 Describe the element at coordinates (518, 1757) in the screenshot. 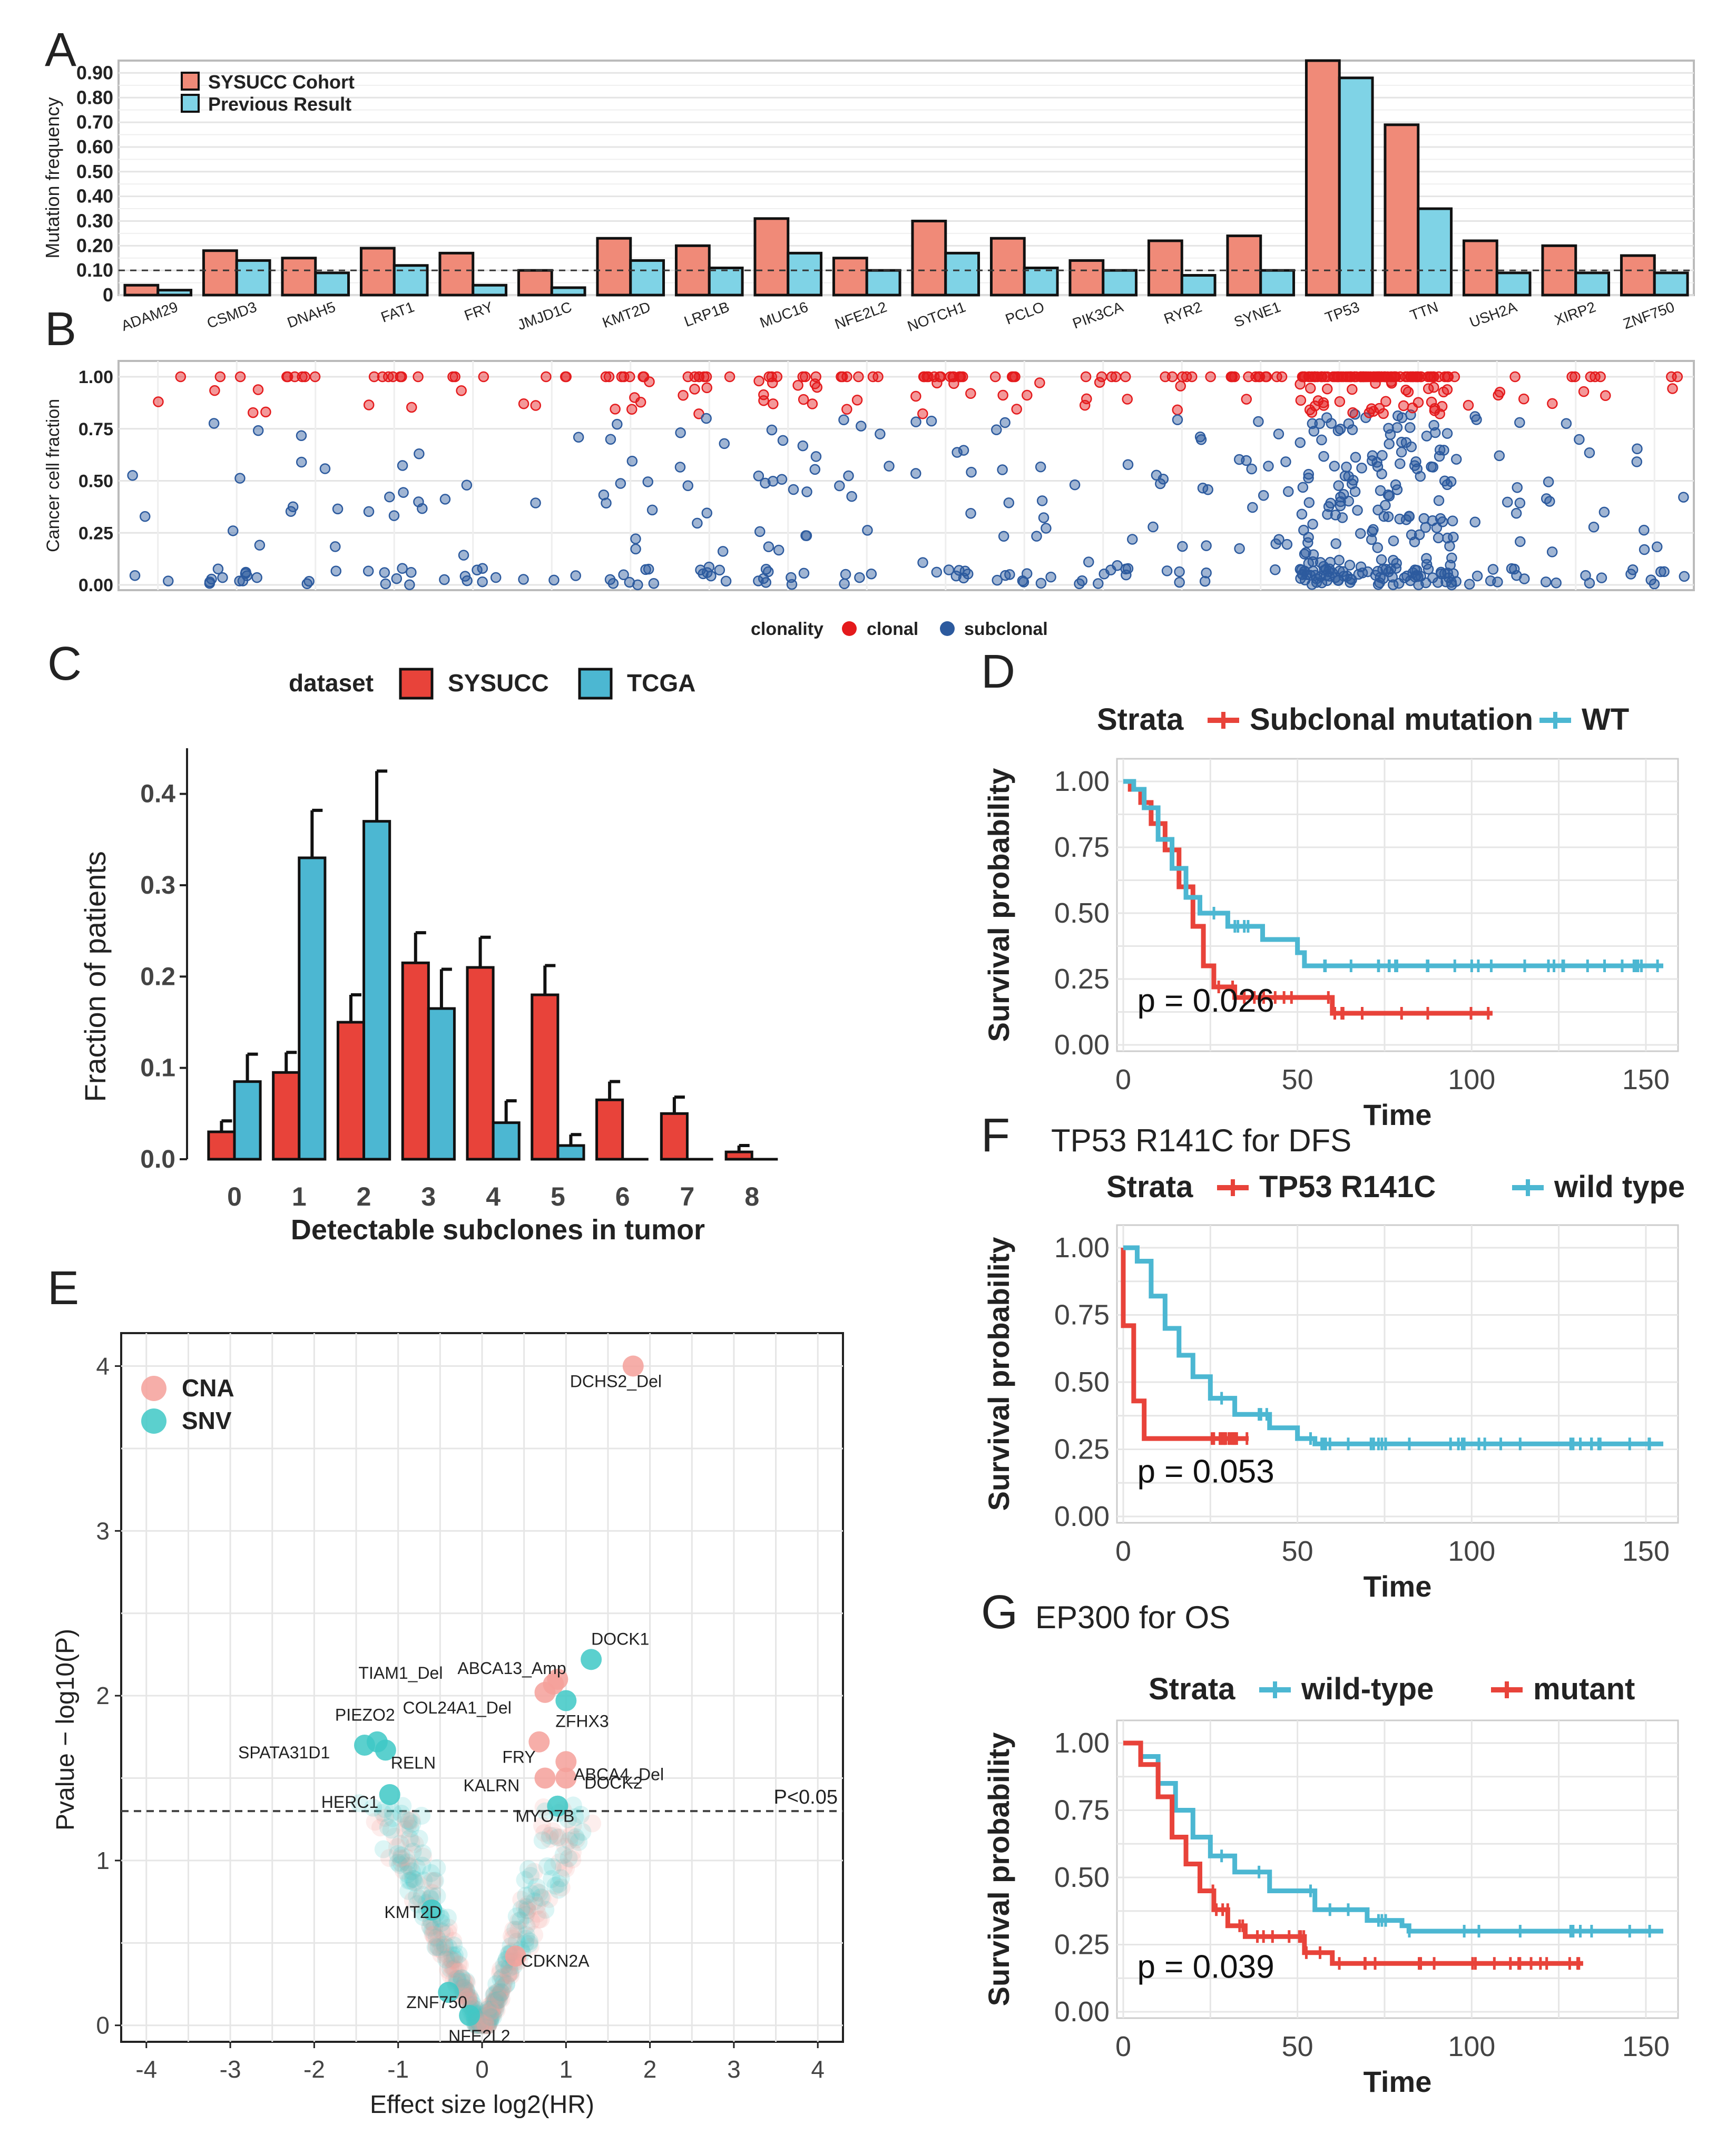

I see `point-label: FRY` at that location.